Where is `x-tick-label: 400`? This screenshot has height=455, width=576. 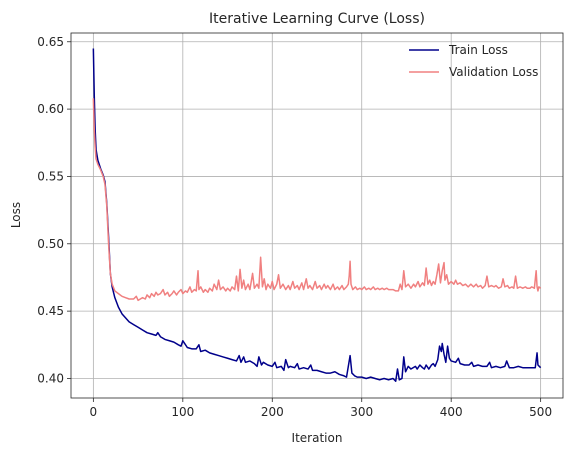
x-tick-label: 400 is located at coordinates (451, 412).